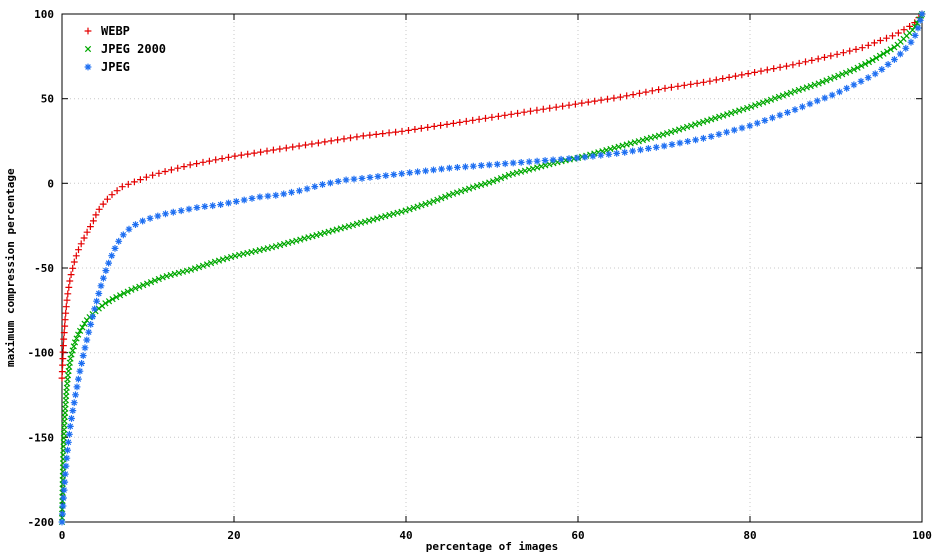 The width and height of the screenshot is (947, 560). I want to click on y-tick-labels: -200 -150 -100 -50 0 50 100, so click(41, 268).